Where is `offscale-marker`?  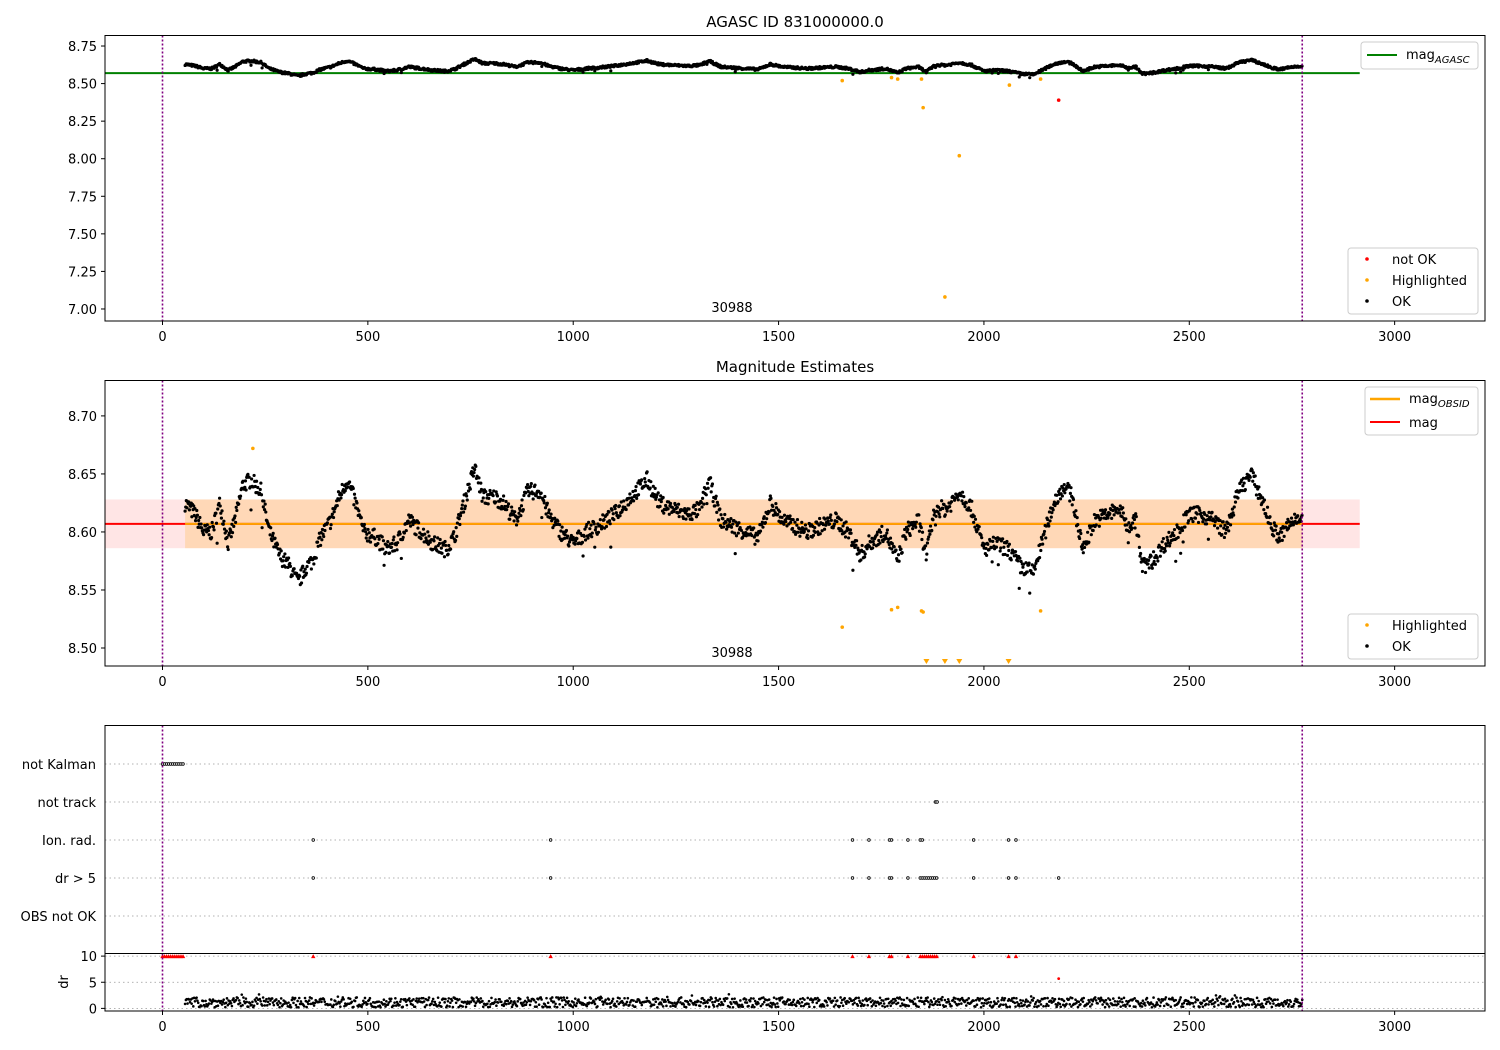
offscale-marker is located at coordinates (944, 661).